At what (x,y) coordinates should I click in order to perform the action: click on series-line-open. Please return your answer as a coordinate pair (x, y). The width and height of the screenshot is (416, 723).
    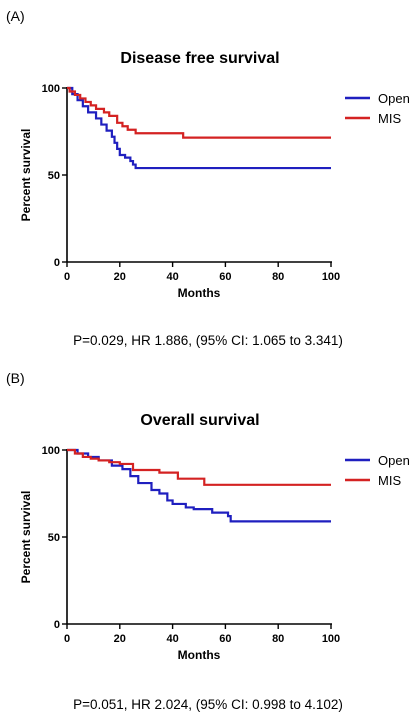
    Looking at the image, I should click on (199, 128).